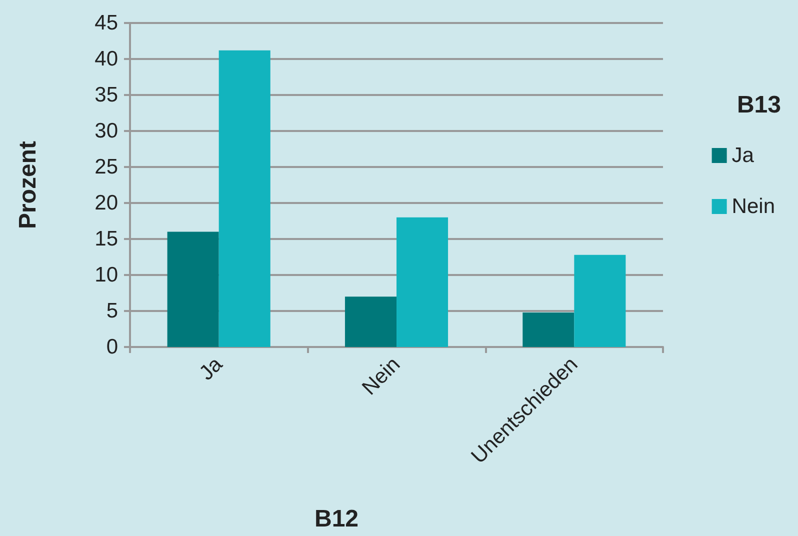 The height and width of the screenshot is (536, 798). I want to click on y-tick-label: 40, so click(106, 59).